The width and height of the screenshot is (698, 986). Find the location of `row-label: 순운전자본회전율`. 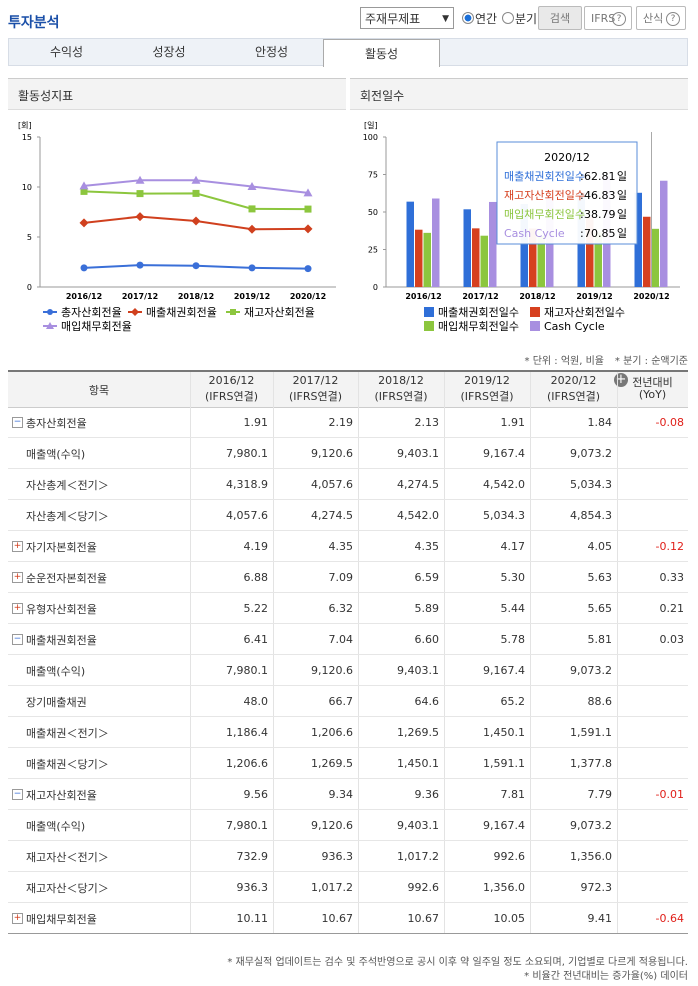

row-label: 순운전자본회전율 is located at coordinates (66, 578).